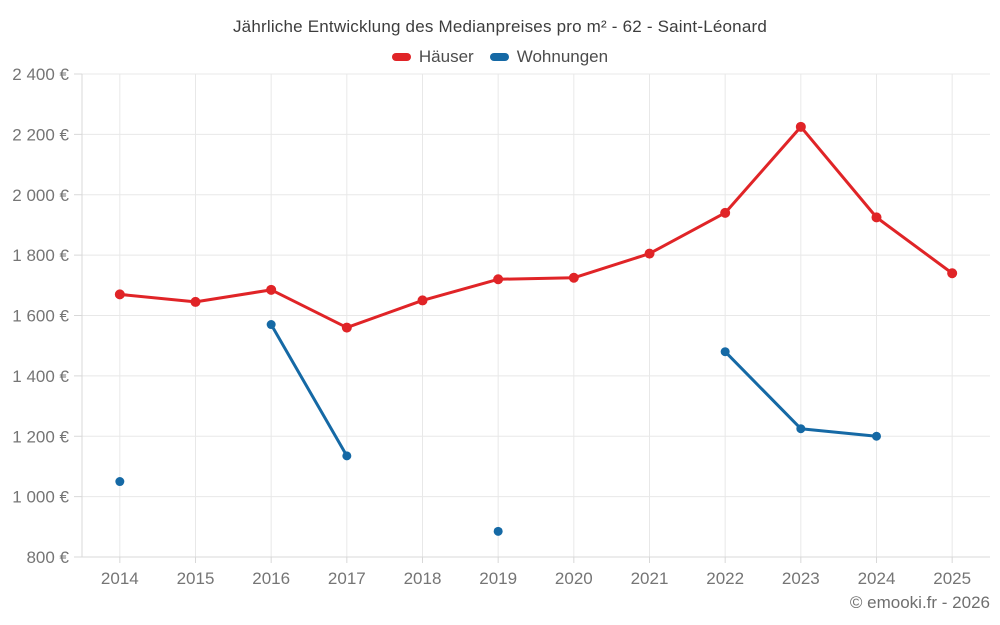 The width and height of the screenshot is (1000, 625). Describe the element at coordinates (40, 436) in the screenshot. I see `svg-text: 1 200 €` at that location.